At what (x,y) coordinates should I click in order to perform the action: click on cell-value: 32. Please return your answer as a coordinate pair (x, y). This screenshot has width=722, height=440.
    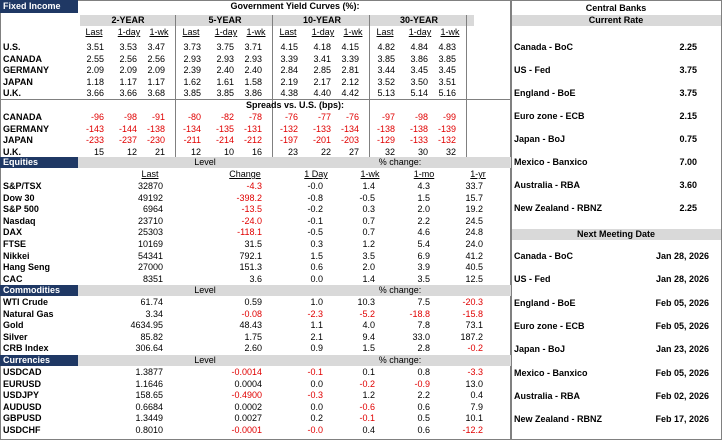
    Looking at the image, I should click on (450, 151).